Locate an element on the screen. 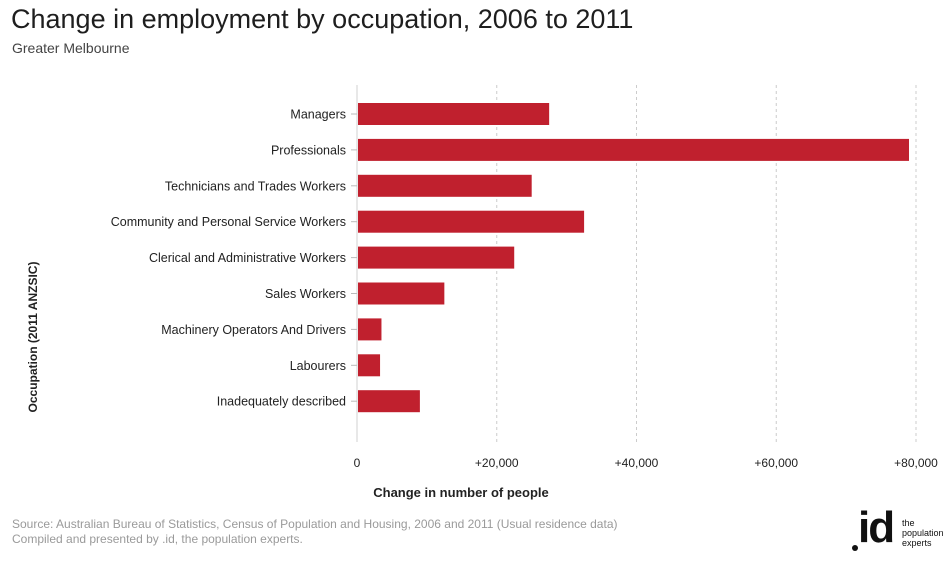 The image size is (950, 564). chart-subtitle: Greater Melbourne is located at coordinates (71, 48).